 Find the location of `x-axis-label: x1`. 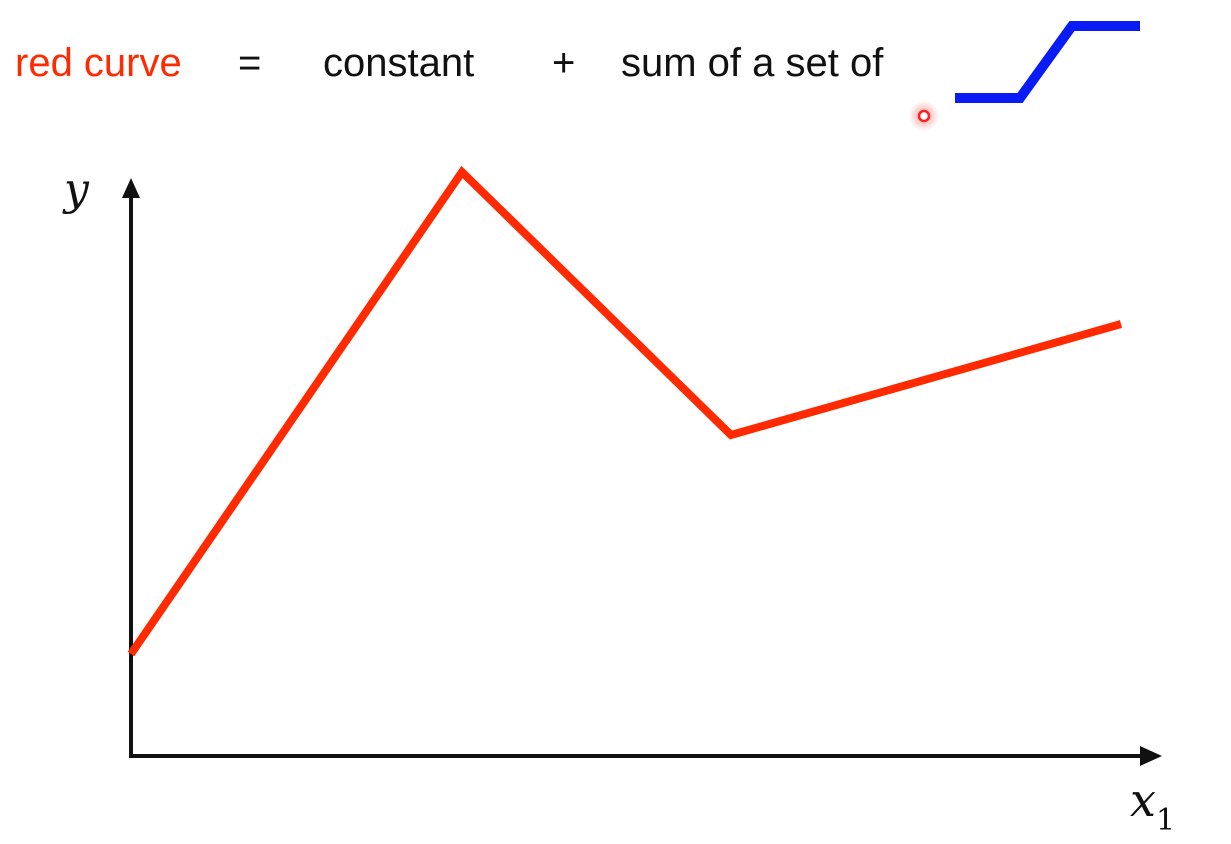

x-axis-label: x1 is located at coordinates (1152, 805).